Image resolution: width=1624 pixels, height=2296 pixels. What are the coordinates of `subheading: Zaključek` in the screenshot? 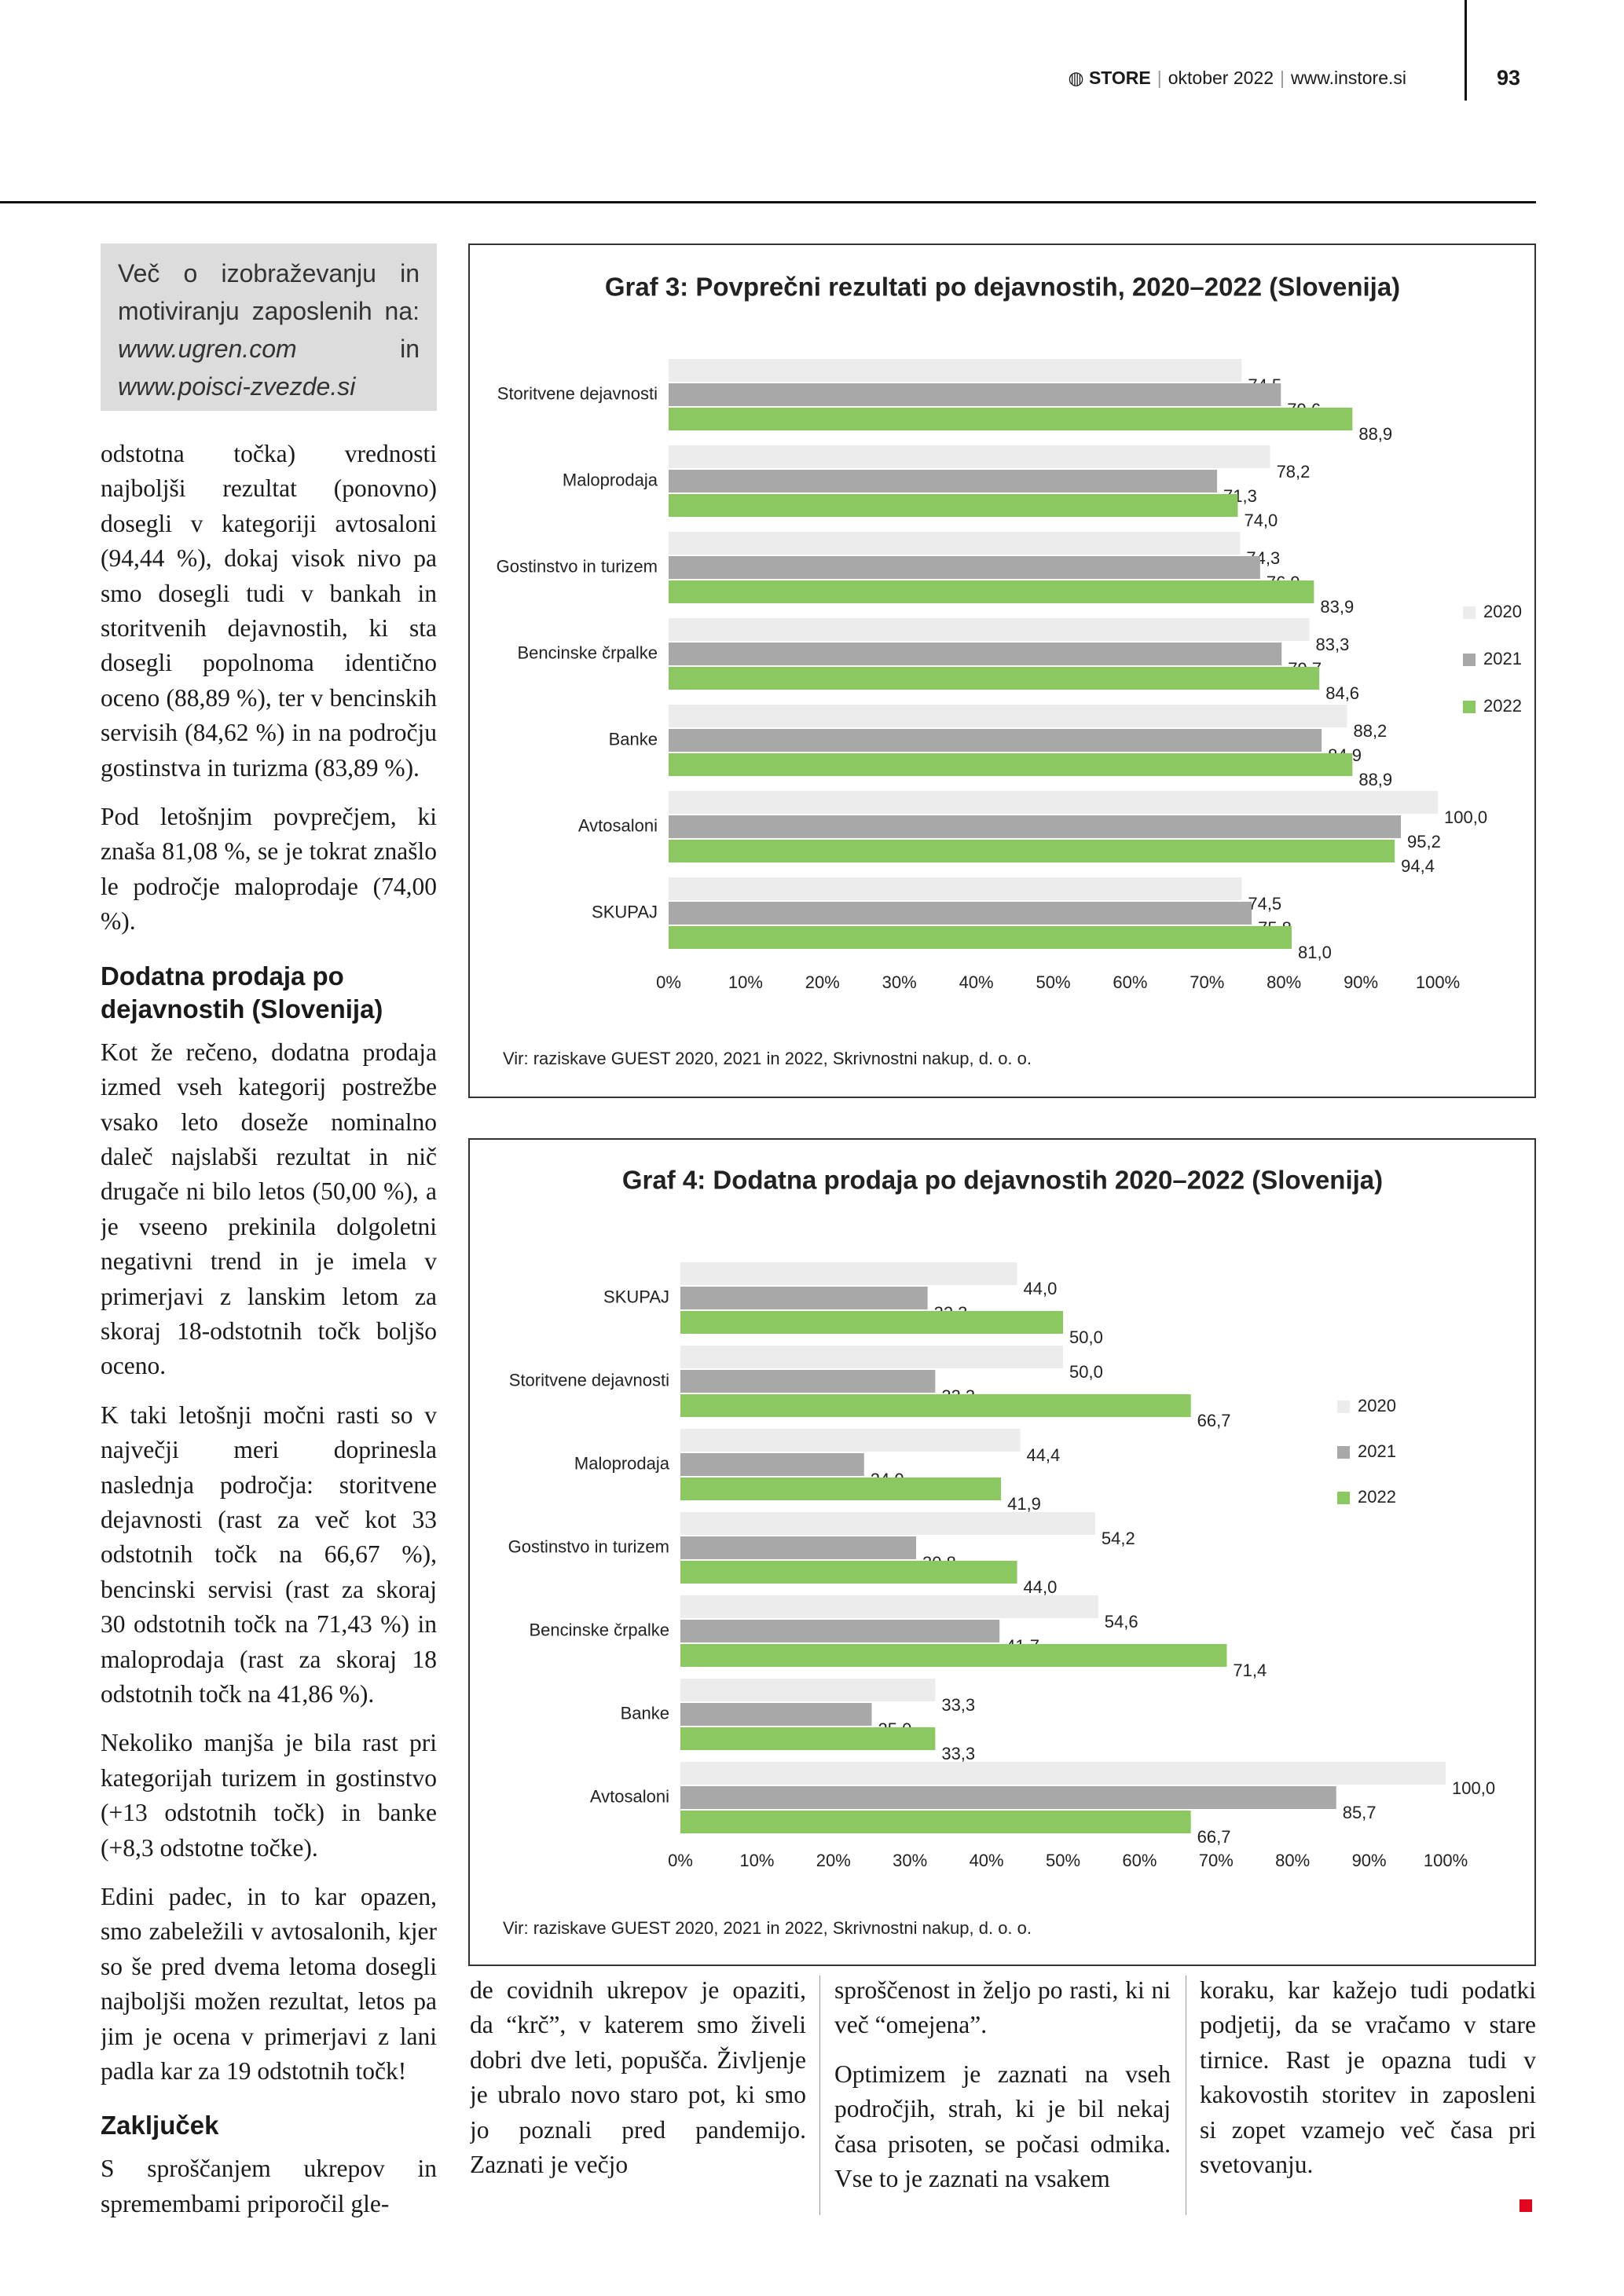 It's located at (160, 2125).